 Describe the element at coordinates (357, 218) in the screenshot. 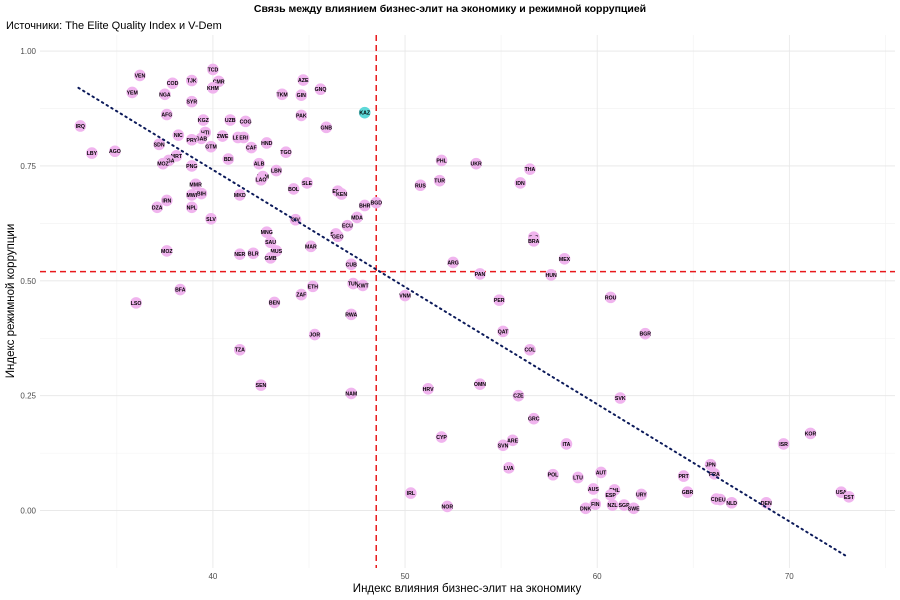

I see `point-label-mda: MDA` at that location.